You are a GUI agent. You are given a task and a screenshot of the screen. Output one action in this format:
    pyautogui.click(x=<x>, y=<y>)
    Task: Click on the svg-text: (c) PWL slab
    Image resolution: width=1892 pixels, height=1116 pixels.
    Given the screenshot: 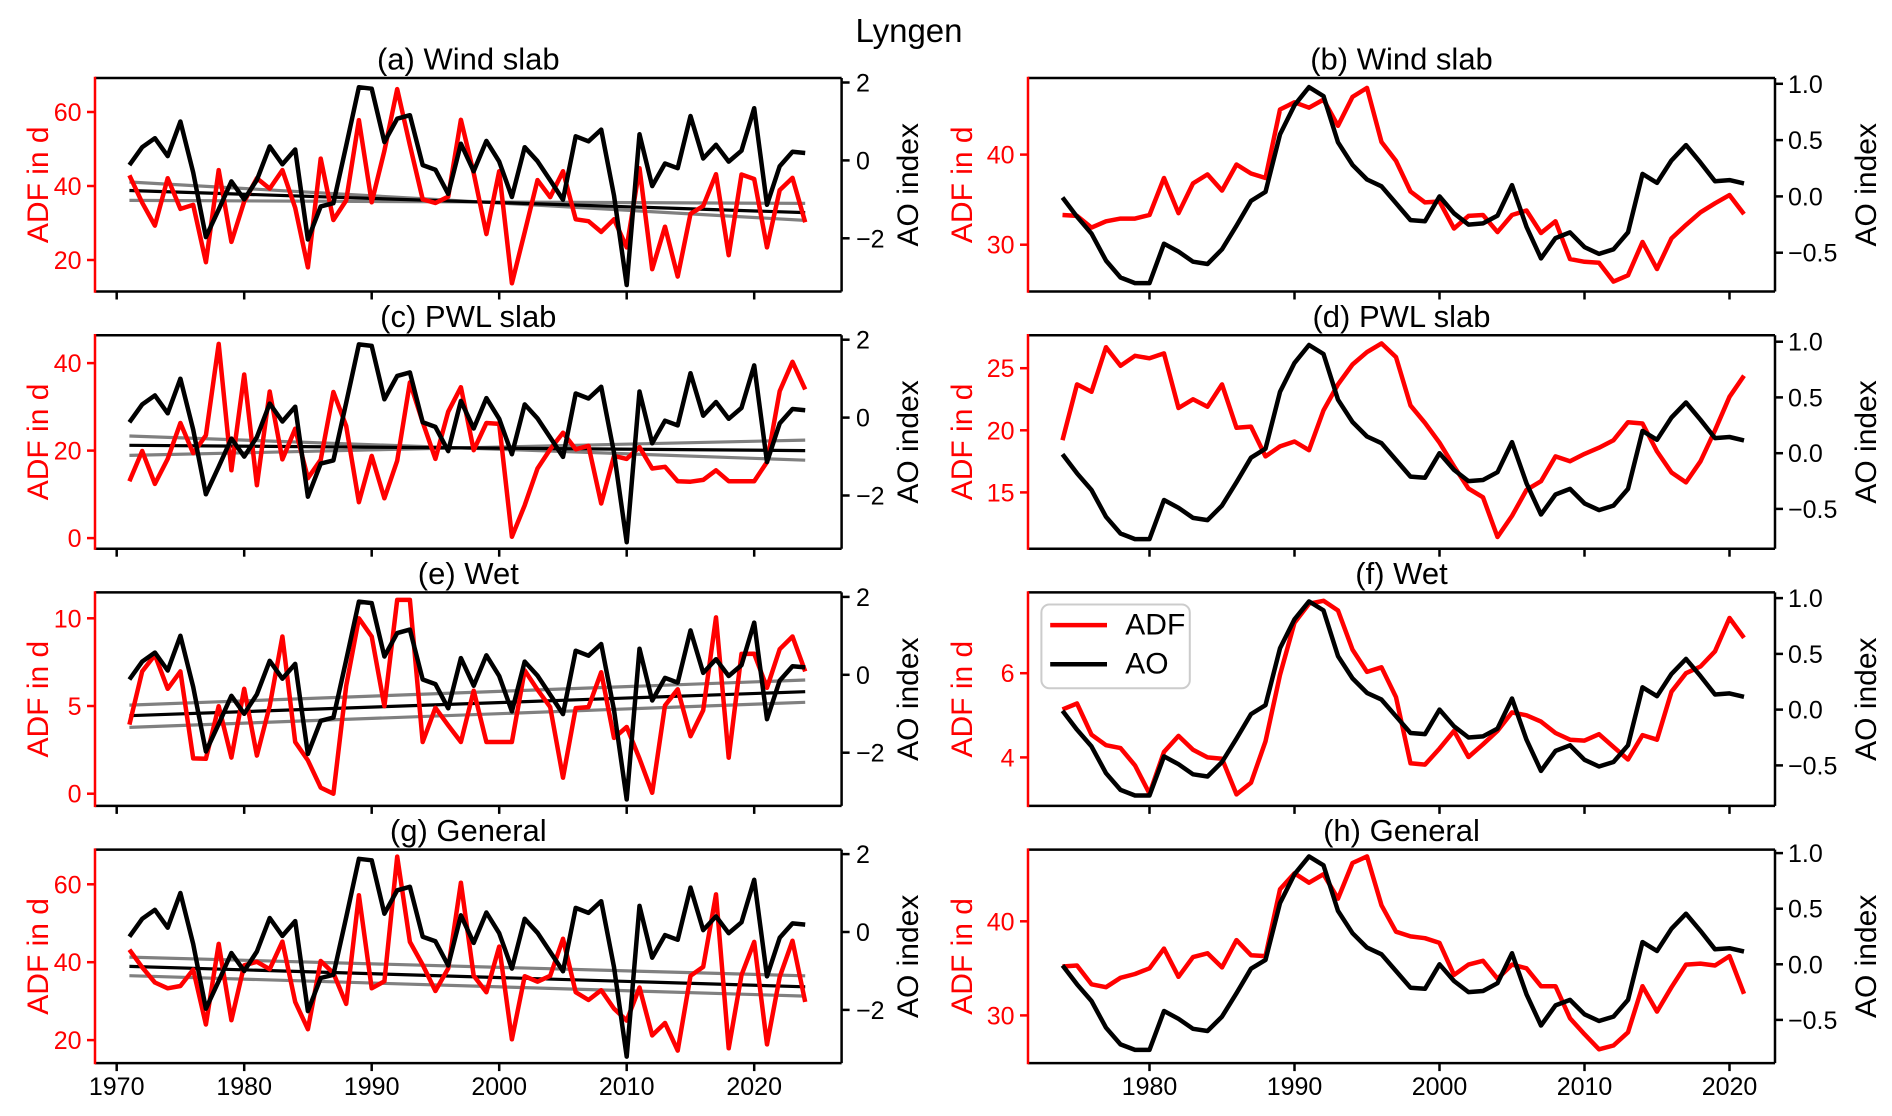 What is the action you would take?
    pyautogui.click(x=468, y=316)
    